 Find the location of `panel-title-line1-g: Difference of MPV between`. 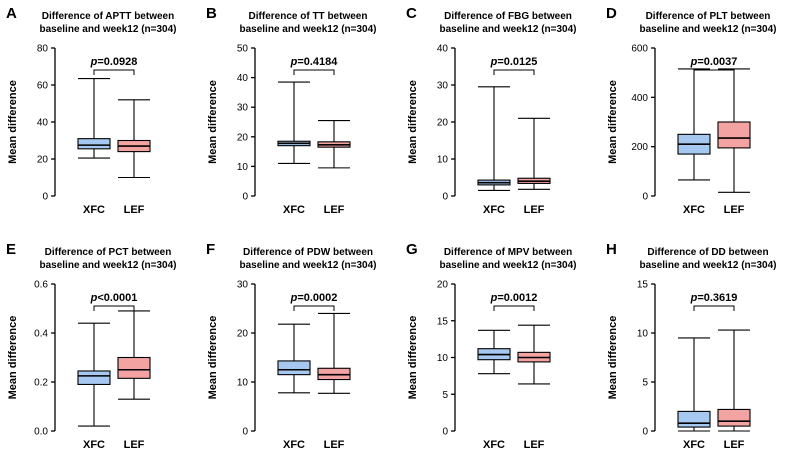

panel-title-line1-g: Difference of MPV between is located at coordinates (508, 252).